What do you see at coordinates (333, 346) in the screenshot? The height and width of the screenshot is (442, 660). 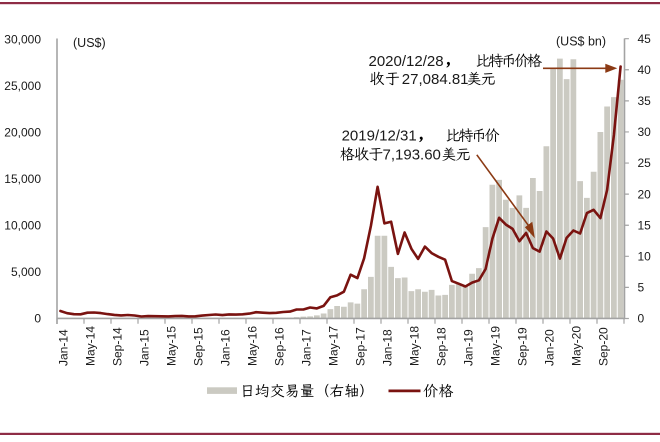 I see `svg-text: May-17` at bounding box center [333, 346].